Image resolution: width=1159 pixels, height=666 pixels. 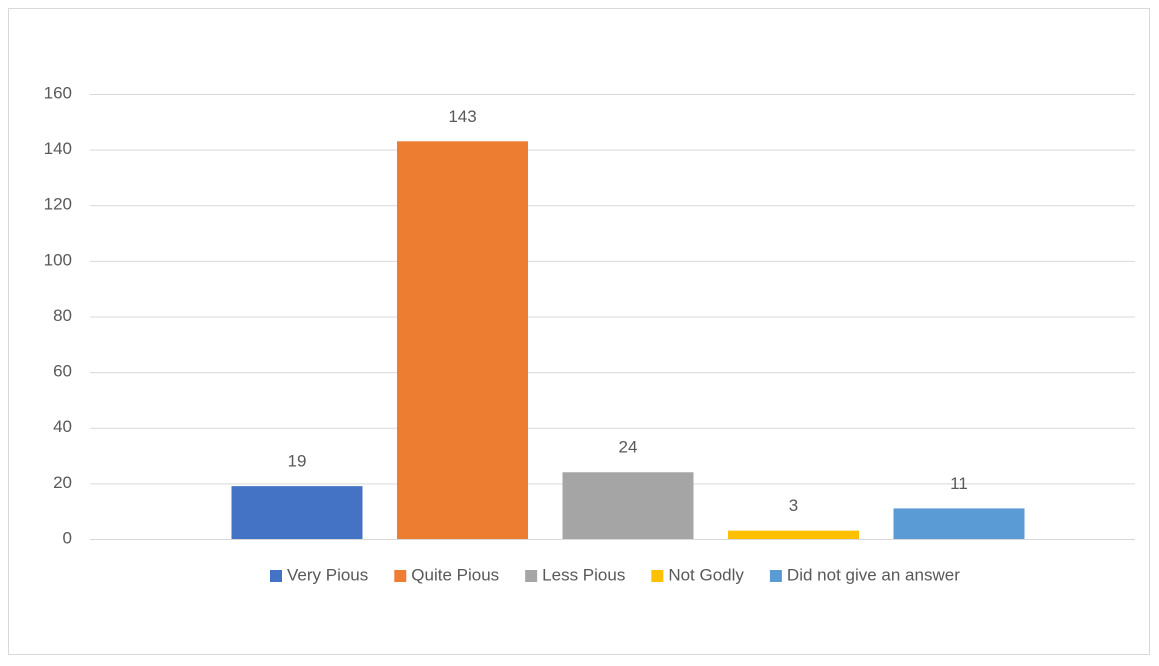 What do you see at coordinates (58, 204) in the screenshot?
I see `y-tick-label: 120` at bounding box center [58, 204].